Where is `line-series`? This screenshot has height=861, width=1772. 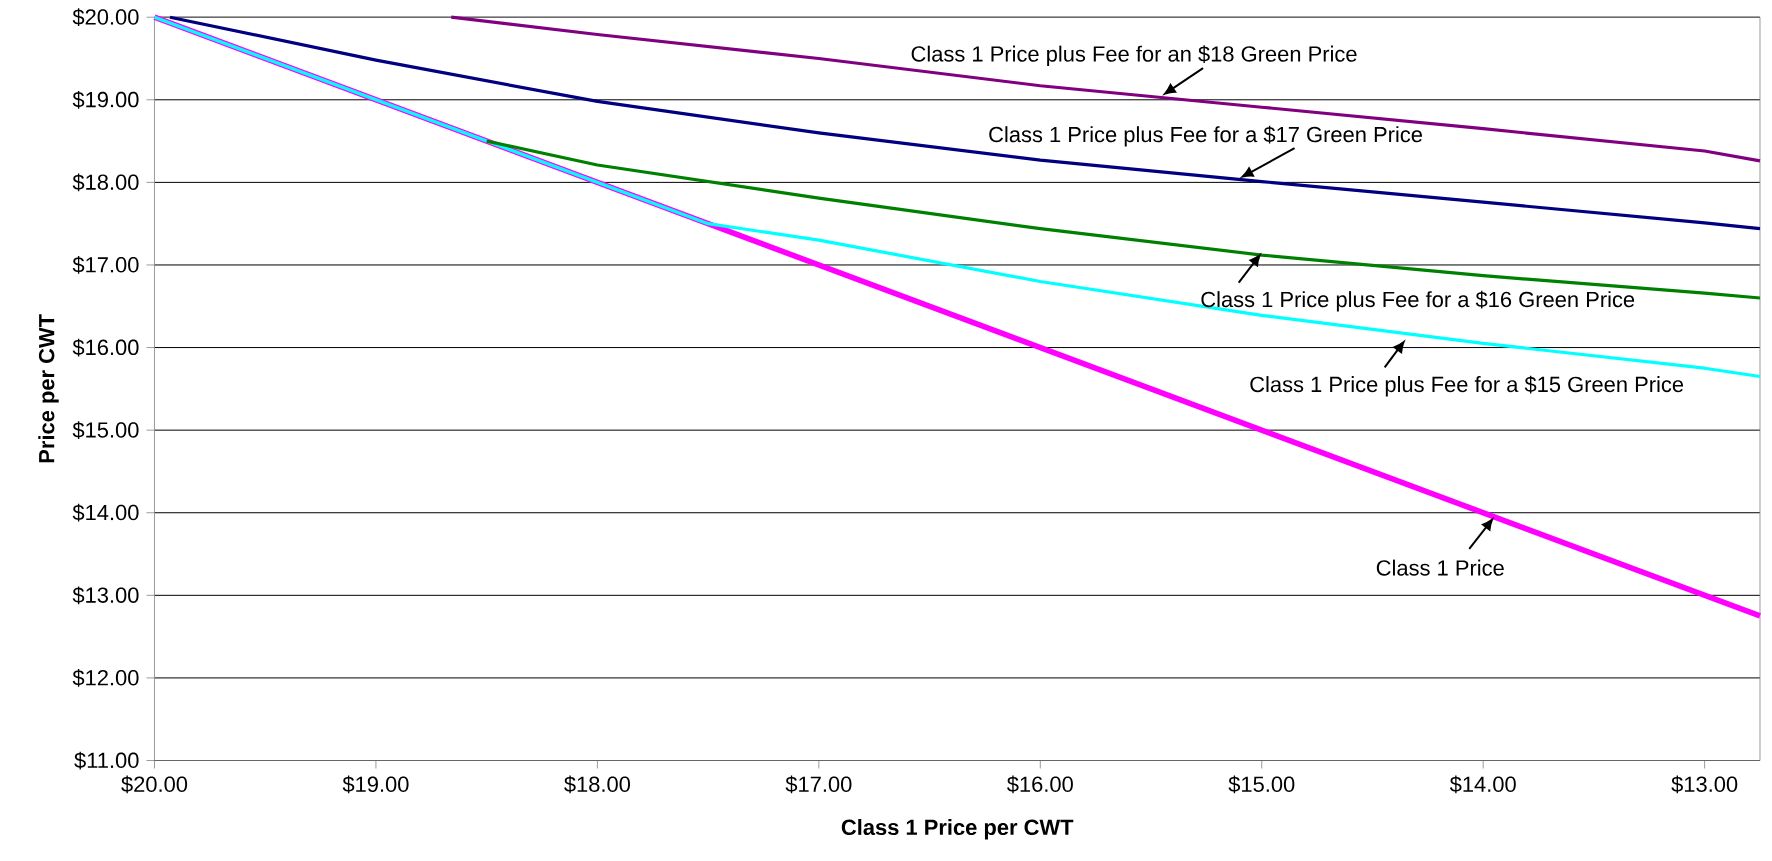
line-series is located at coordinates (1105, 89).